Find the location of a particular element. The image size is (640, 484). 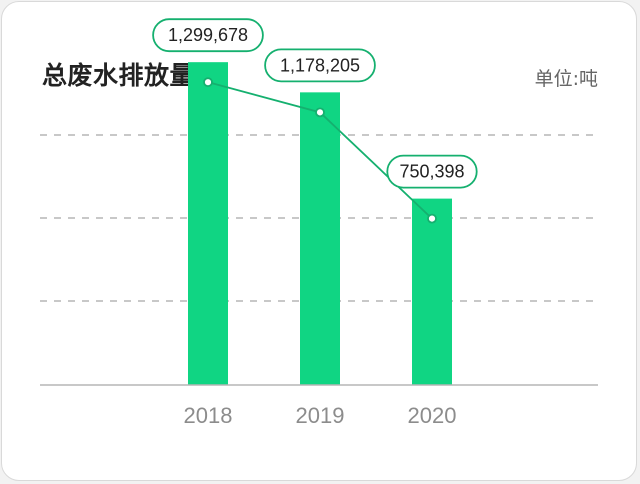

bar-2019 is located at coordinates (320, 238).